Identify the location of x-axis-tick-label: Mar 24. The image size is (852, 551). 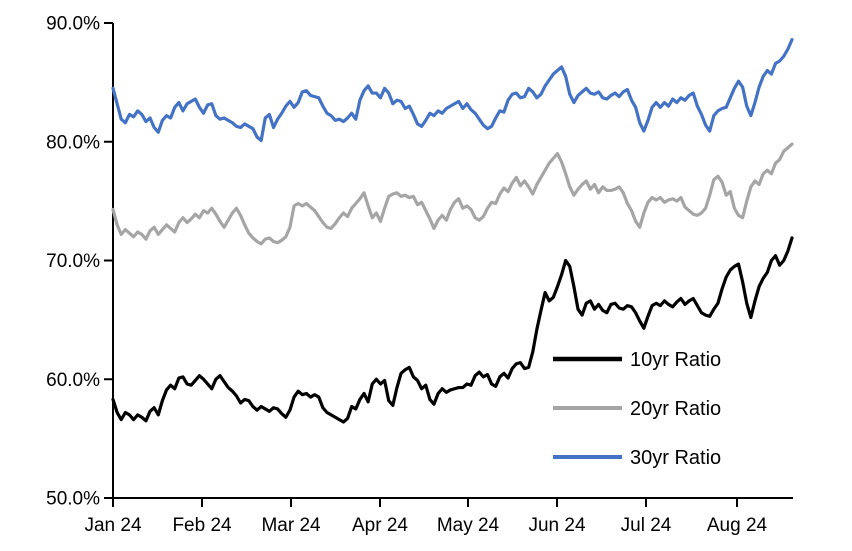
(291, 525).